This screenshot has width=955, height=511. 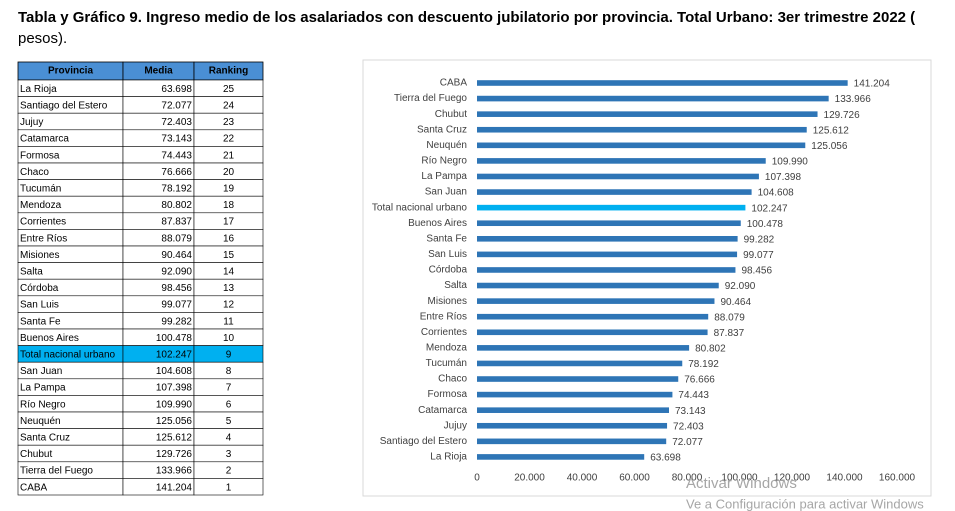 What do you see at coordinates (739, 478) in the screenshot?
I see `x-tick-label: 100.000` at bounding box center [739, 478].